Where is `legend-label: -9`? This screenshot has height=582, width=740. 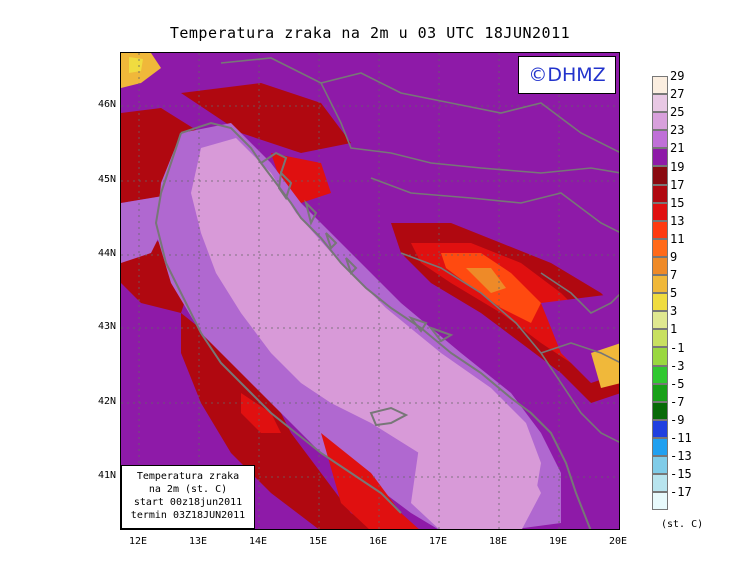 legend-label: -9 is located at coordinates (677, 419).